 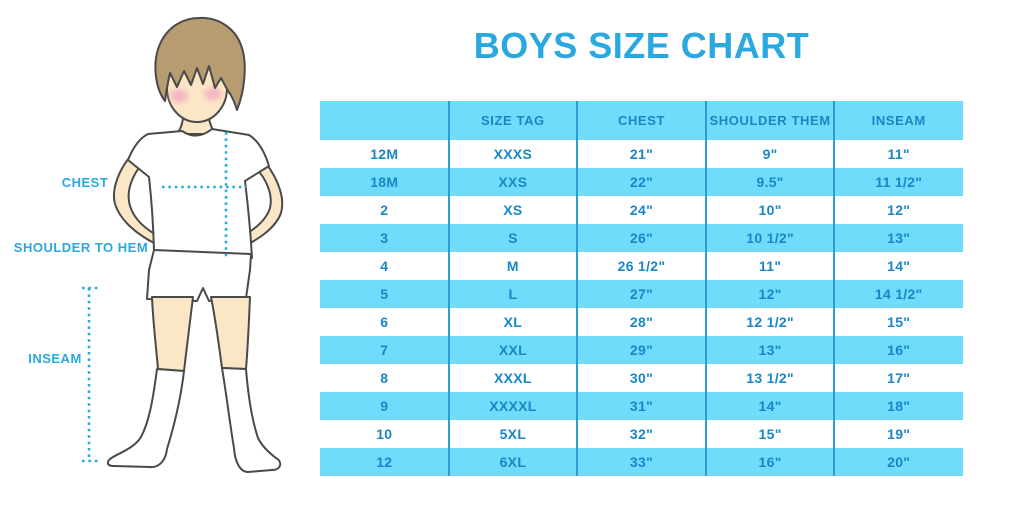 I want to click on table-cell: S, so click(x=513, y=238).